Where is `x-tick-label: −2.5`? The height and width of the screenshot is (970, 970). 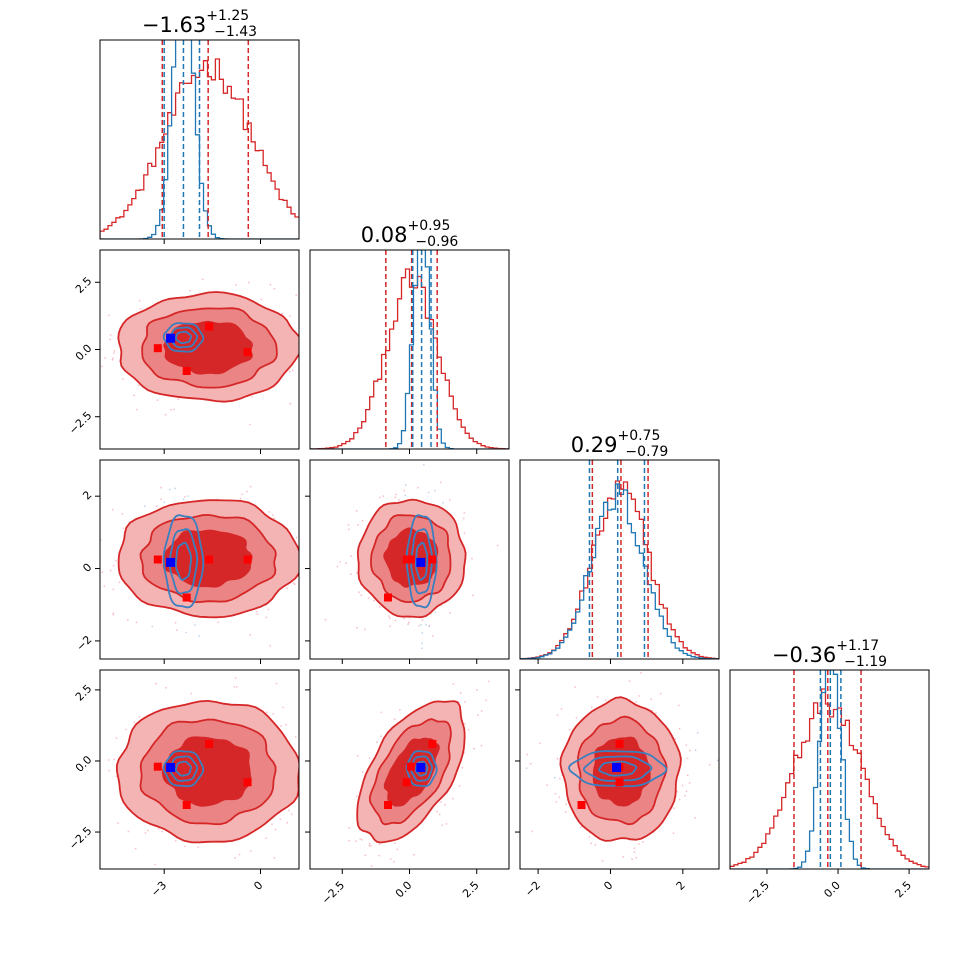
x-tick-label: −2.5 is located at coordinates (758, 893).